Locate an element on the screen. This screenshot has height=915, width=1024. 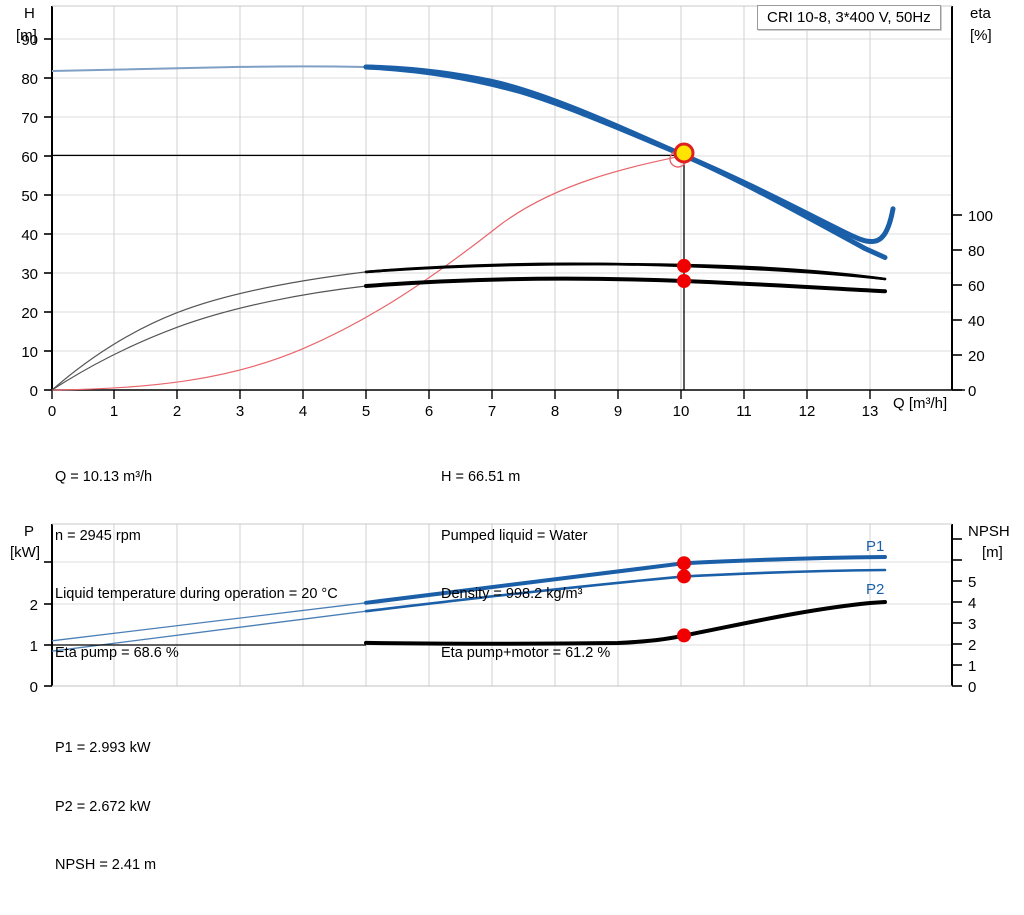
p-tick-1: 1 is located at coordinates (34, 646).